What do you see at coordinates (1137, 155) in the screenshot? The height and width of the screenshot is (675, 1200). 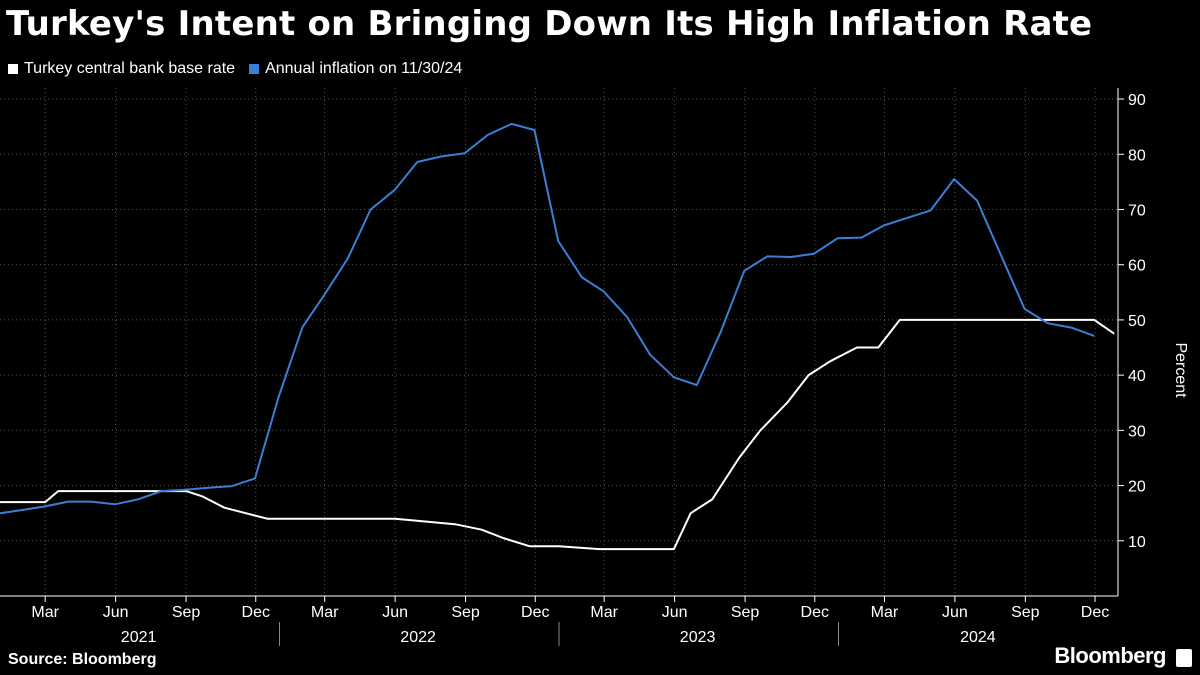 I see `y-tick-label: 80` at bounding box center [1137, 155].